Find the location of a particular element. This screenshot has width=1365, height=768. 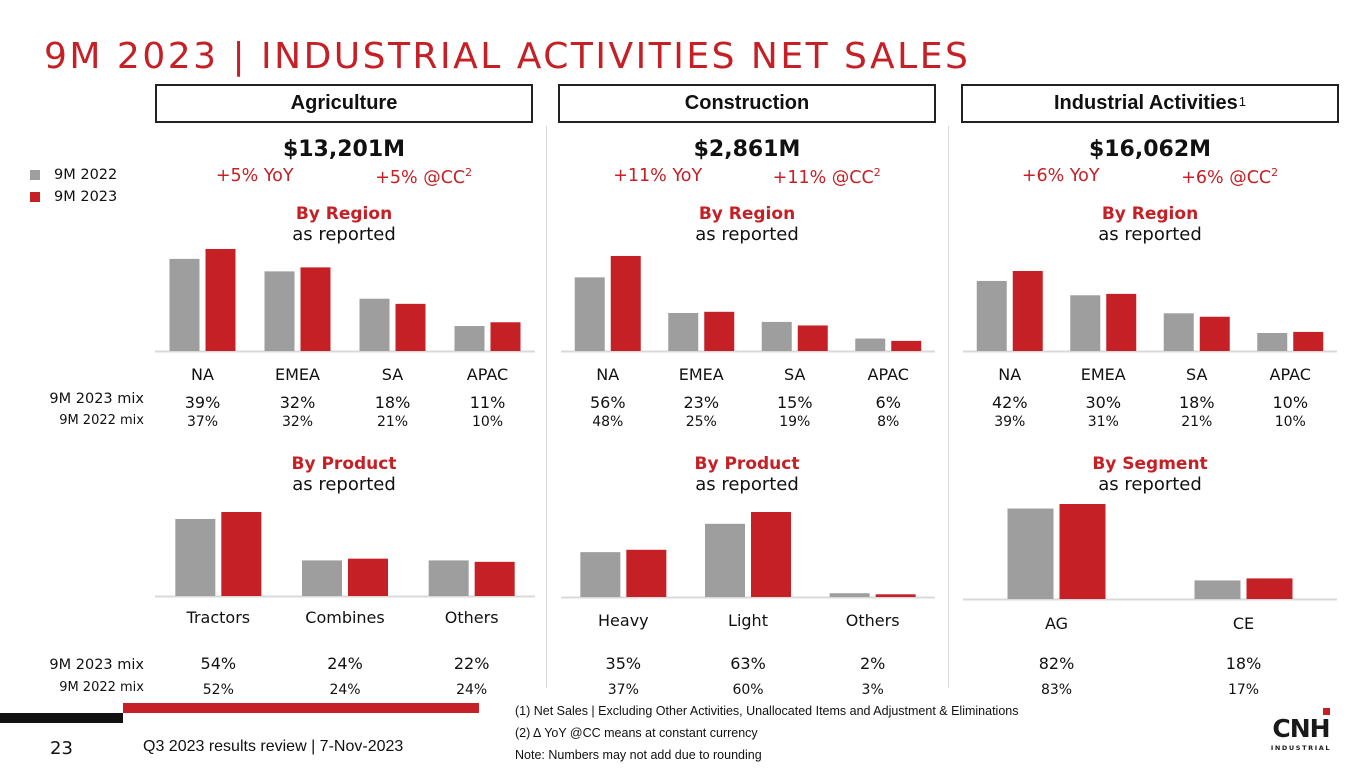

legend-label: 9M 2022 is located at coordinates (86, 175).